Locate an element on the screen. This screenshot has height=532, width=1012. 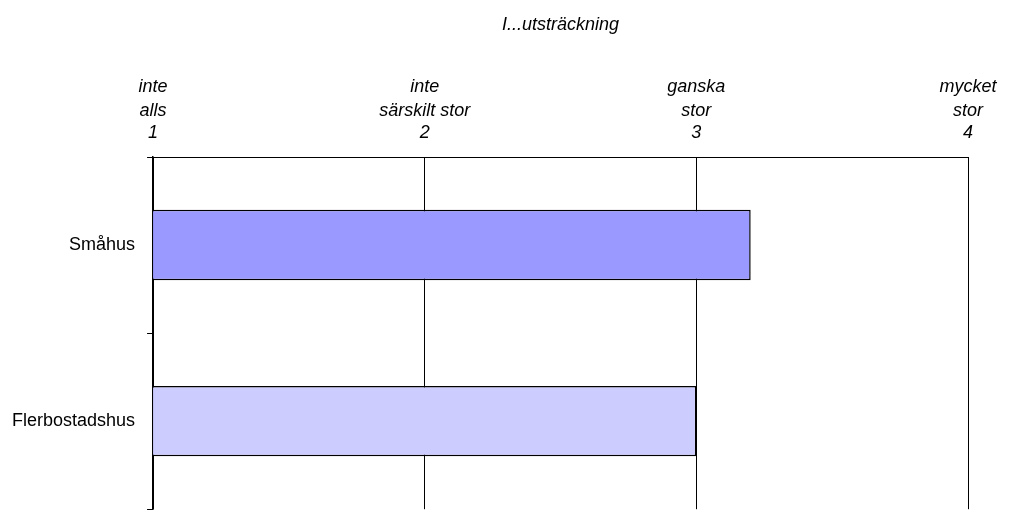
x-axis-title: I...utsträckning is located at coordinates (561, 23).